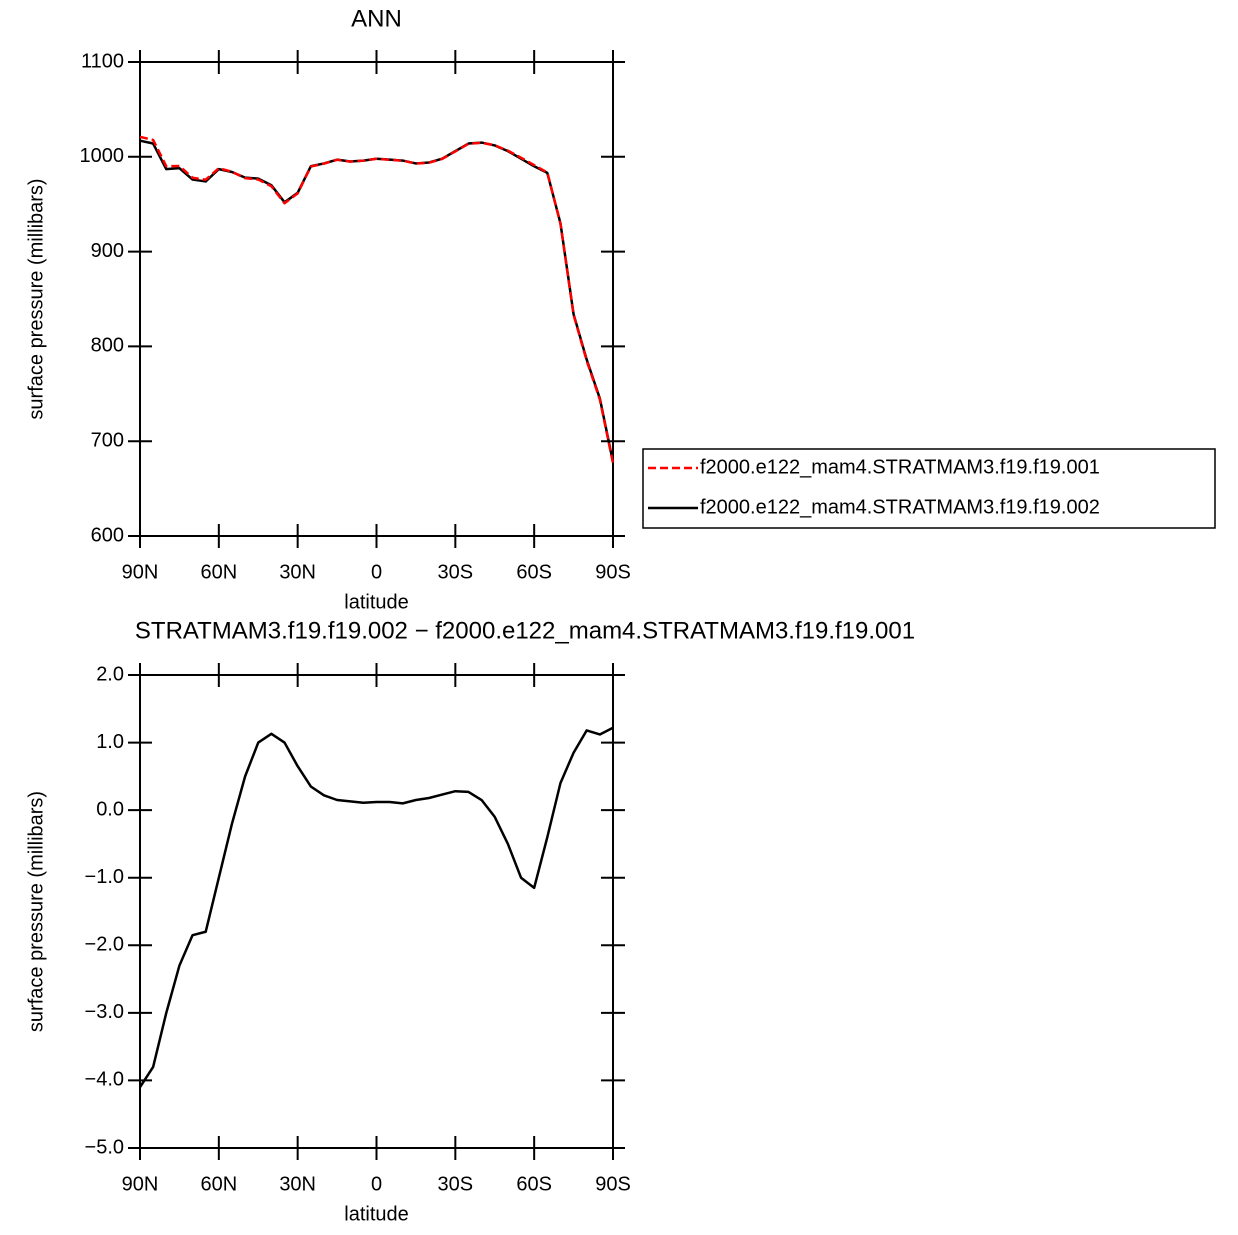 Image resolution: width=1238 pixels, height=1235 pixels. What do you see at coordinates (102, 61) in the screenshot?
I see `y-tick-label: 1100` at bounding box center [102, 61].